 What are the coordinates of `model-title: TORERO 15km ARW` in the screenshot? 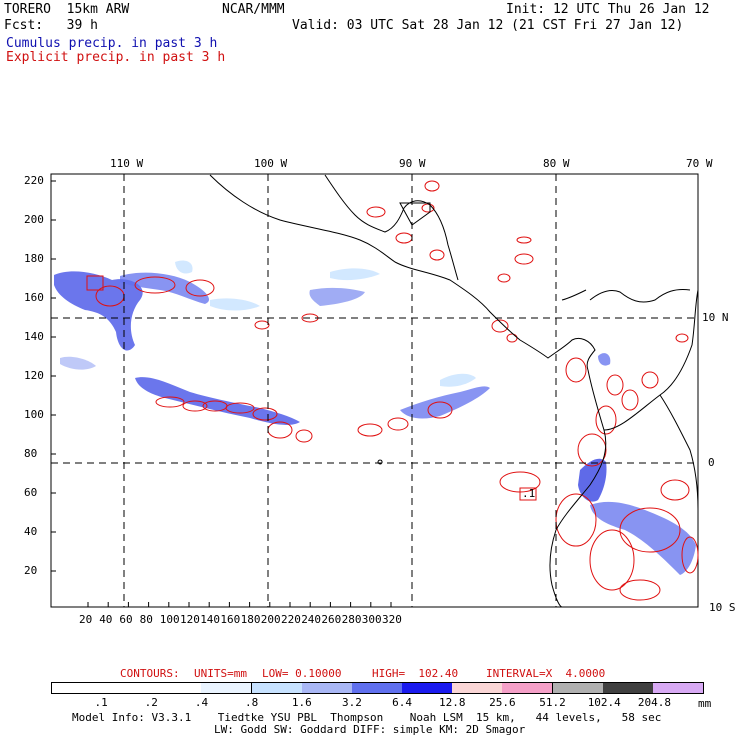 It's located at (67, 9).